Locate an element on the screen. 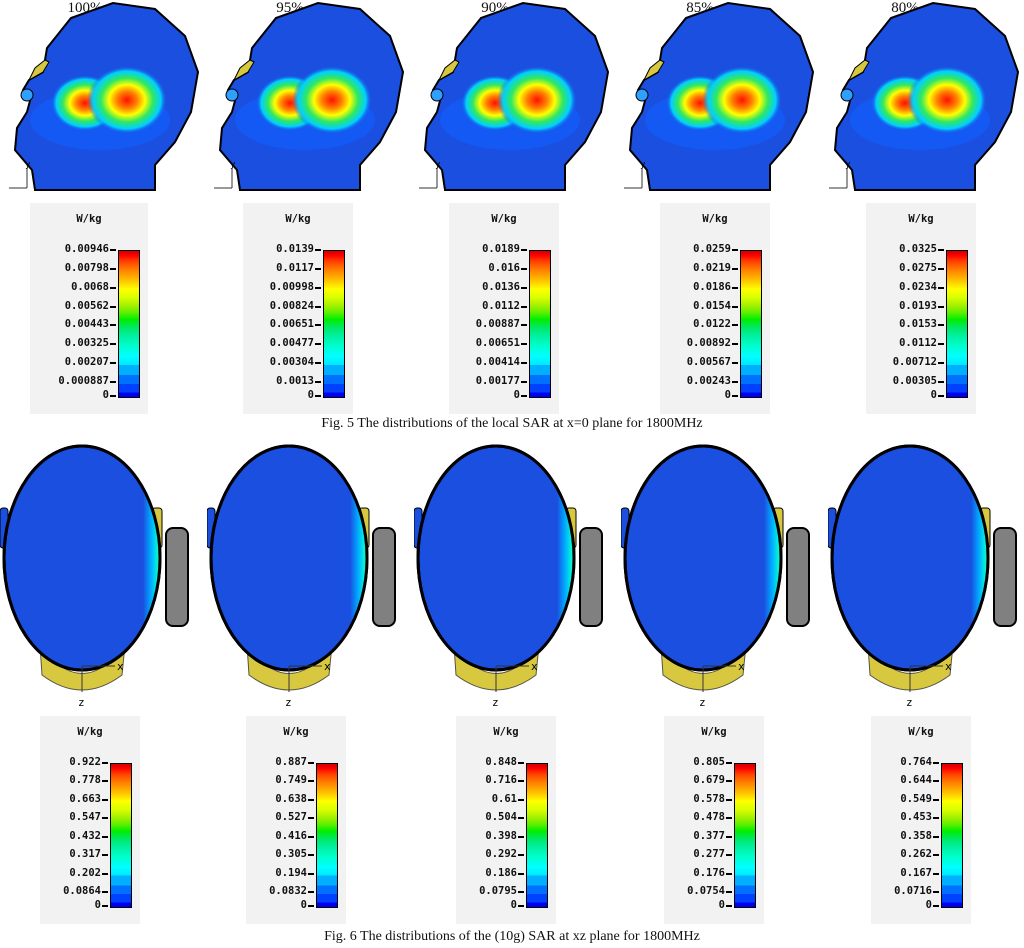 Image resolution: width=1024 pixels, height=948 pixels. colorbar-tick-label: 0.00304 is located at coordinates (291, 362).